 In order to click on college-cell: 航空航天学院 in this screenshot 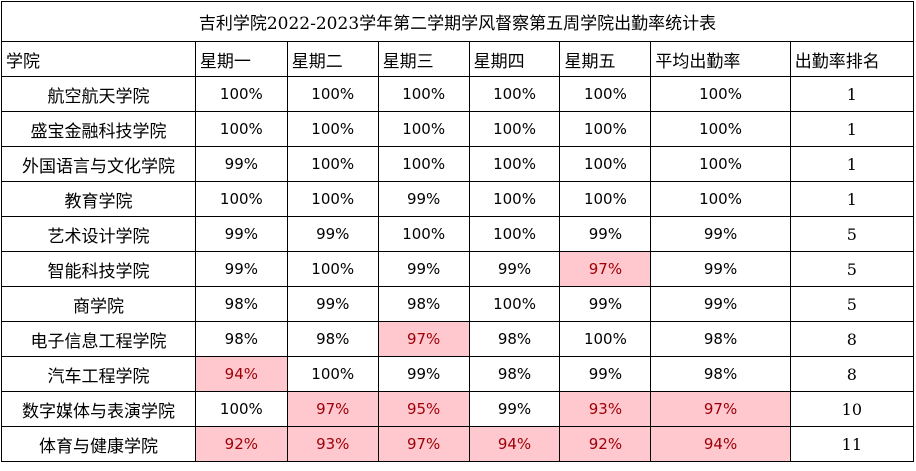, I will do `click(98, 94)`.